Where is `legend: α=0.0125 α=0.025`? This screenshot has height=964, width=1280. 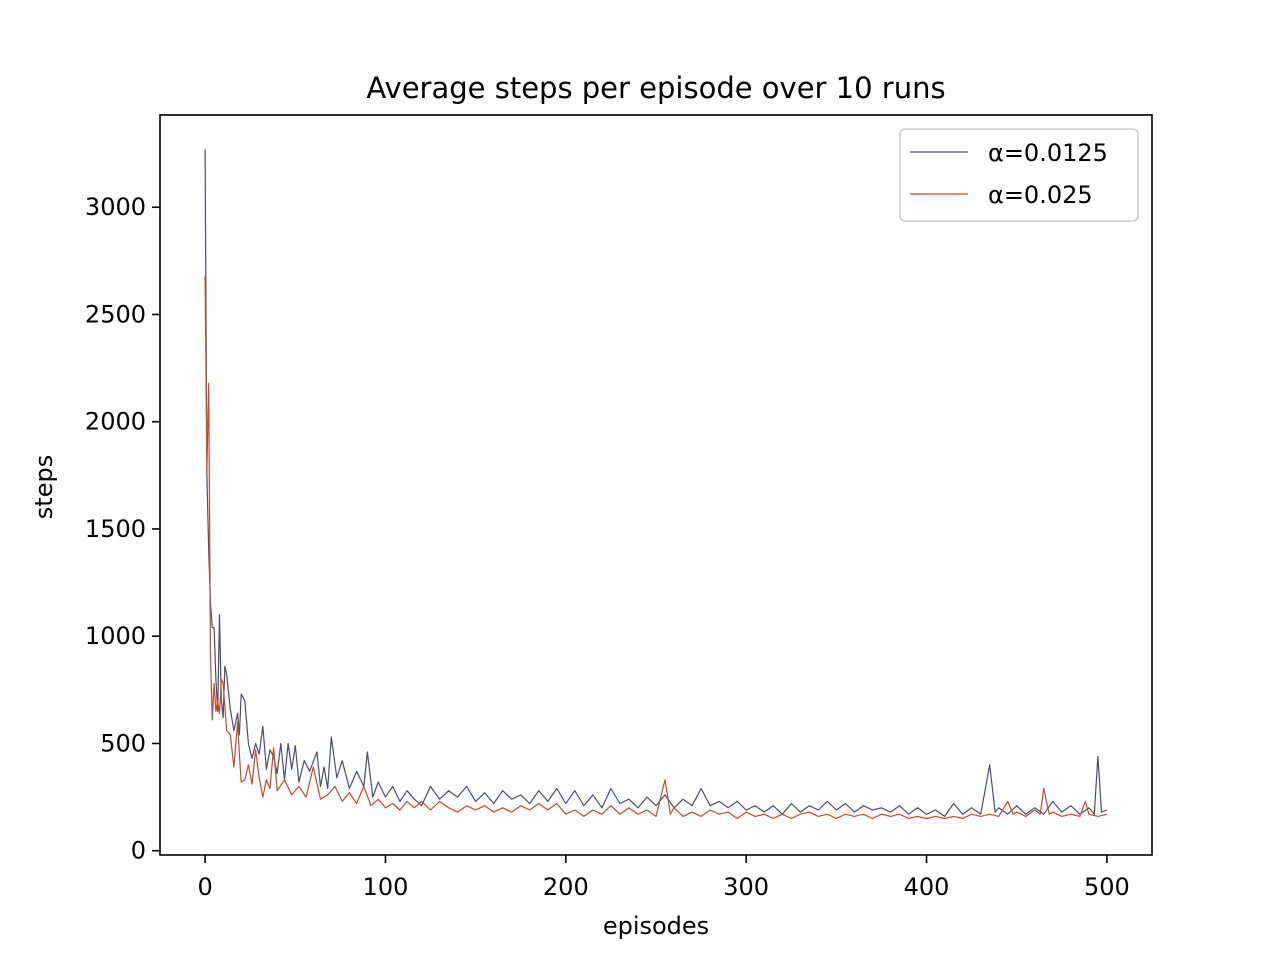
legend: α=0.0125 α=0.025 is located at coordinates (1019, 175).